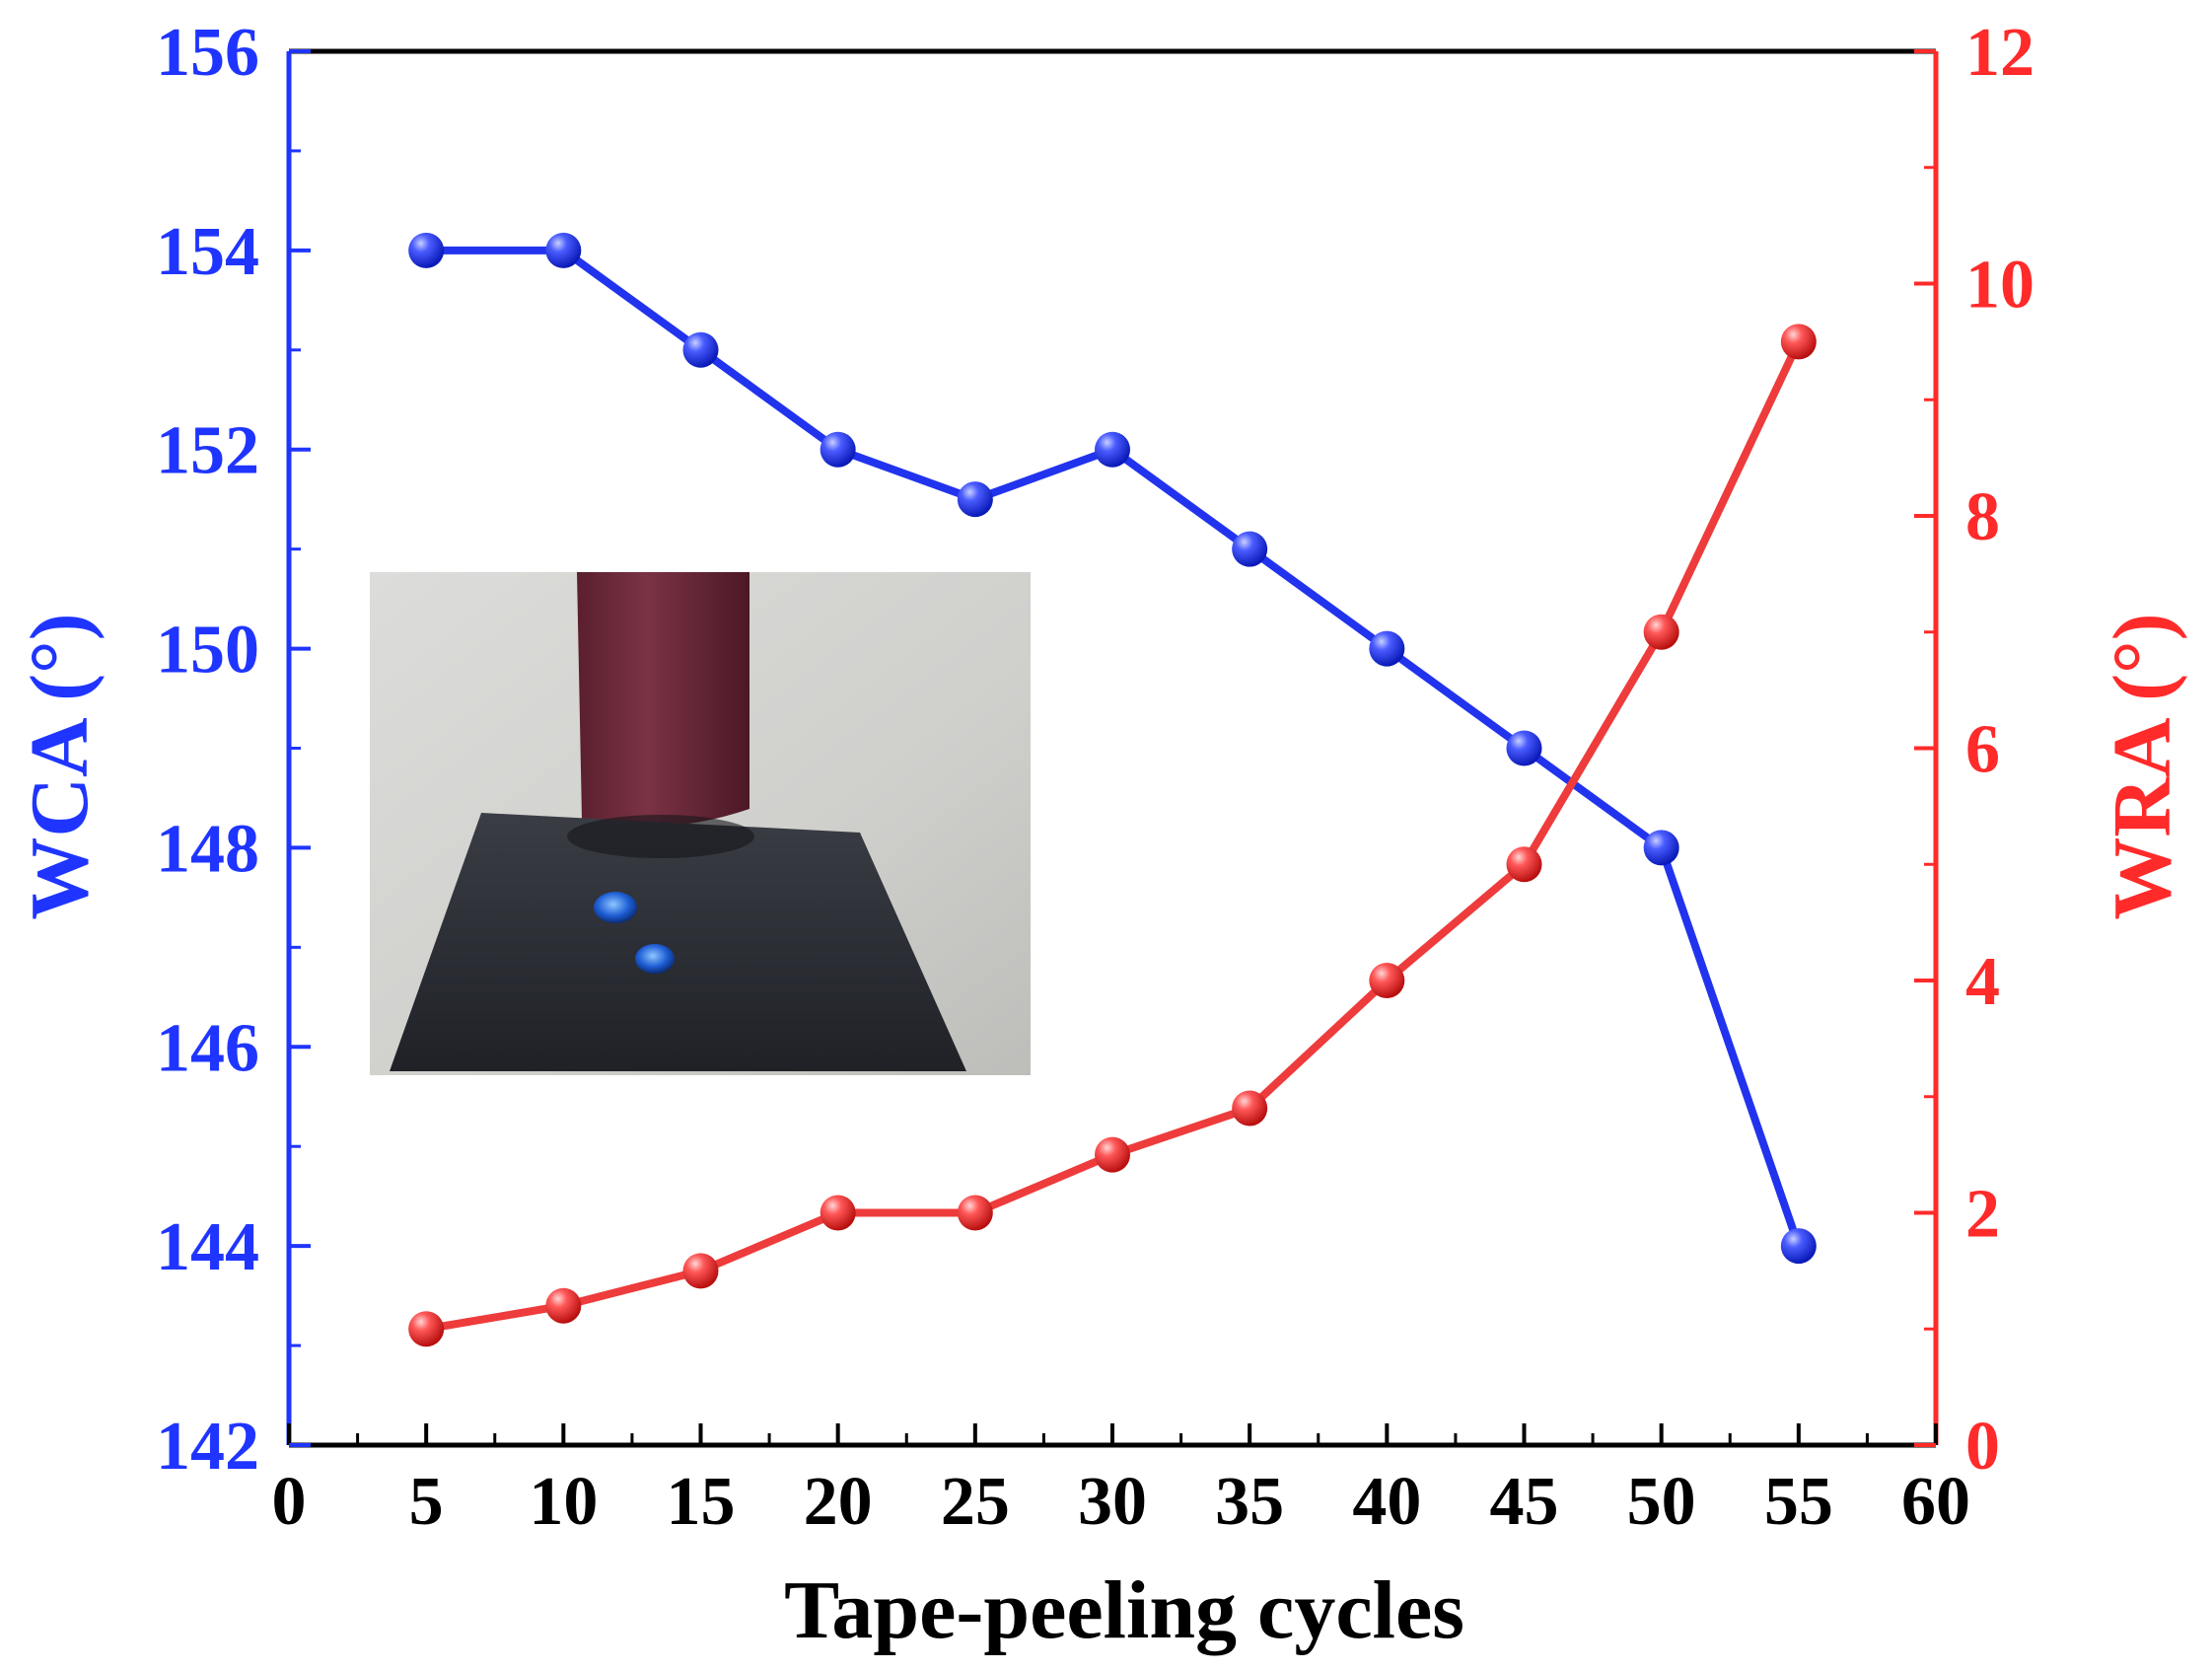  I want to click on left-y-tick-label: 154, so click(207, 252).